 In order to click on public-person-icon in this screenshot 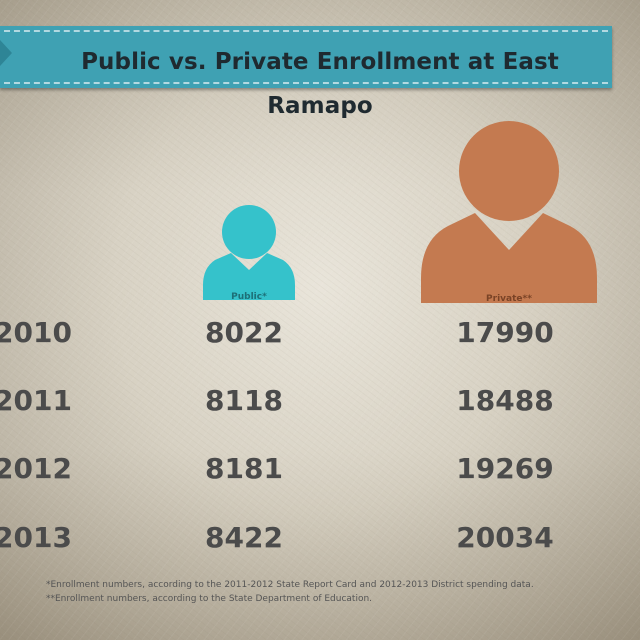, I will do `click(249, 252)`.